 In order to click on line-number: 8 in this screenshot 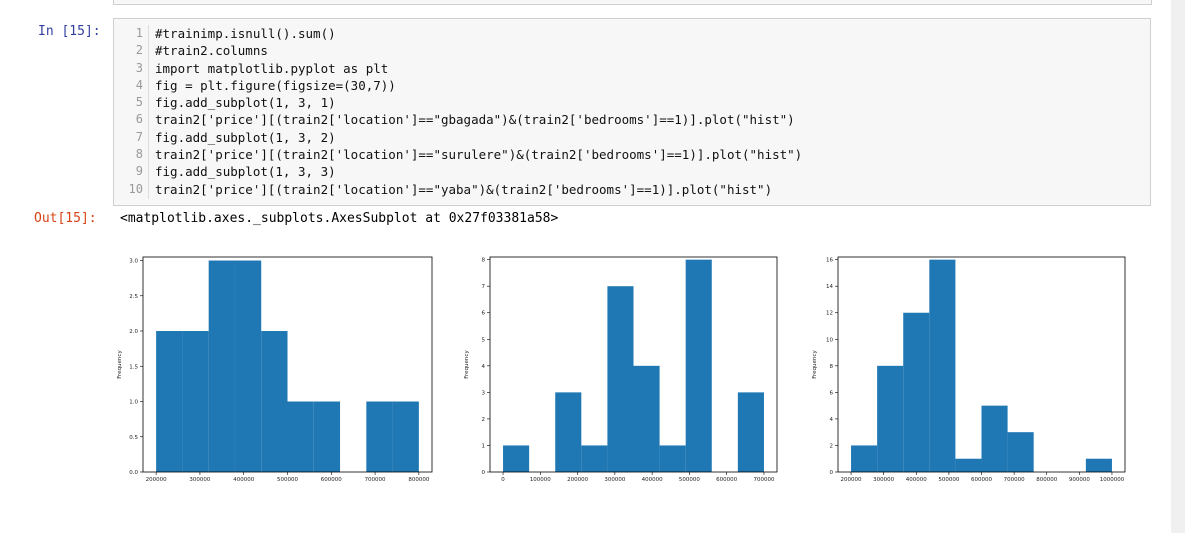, I will do `click(139, 154)`.